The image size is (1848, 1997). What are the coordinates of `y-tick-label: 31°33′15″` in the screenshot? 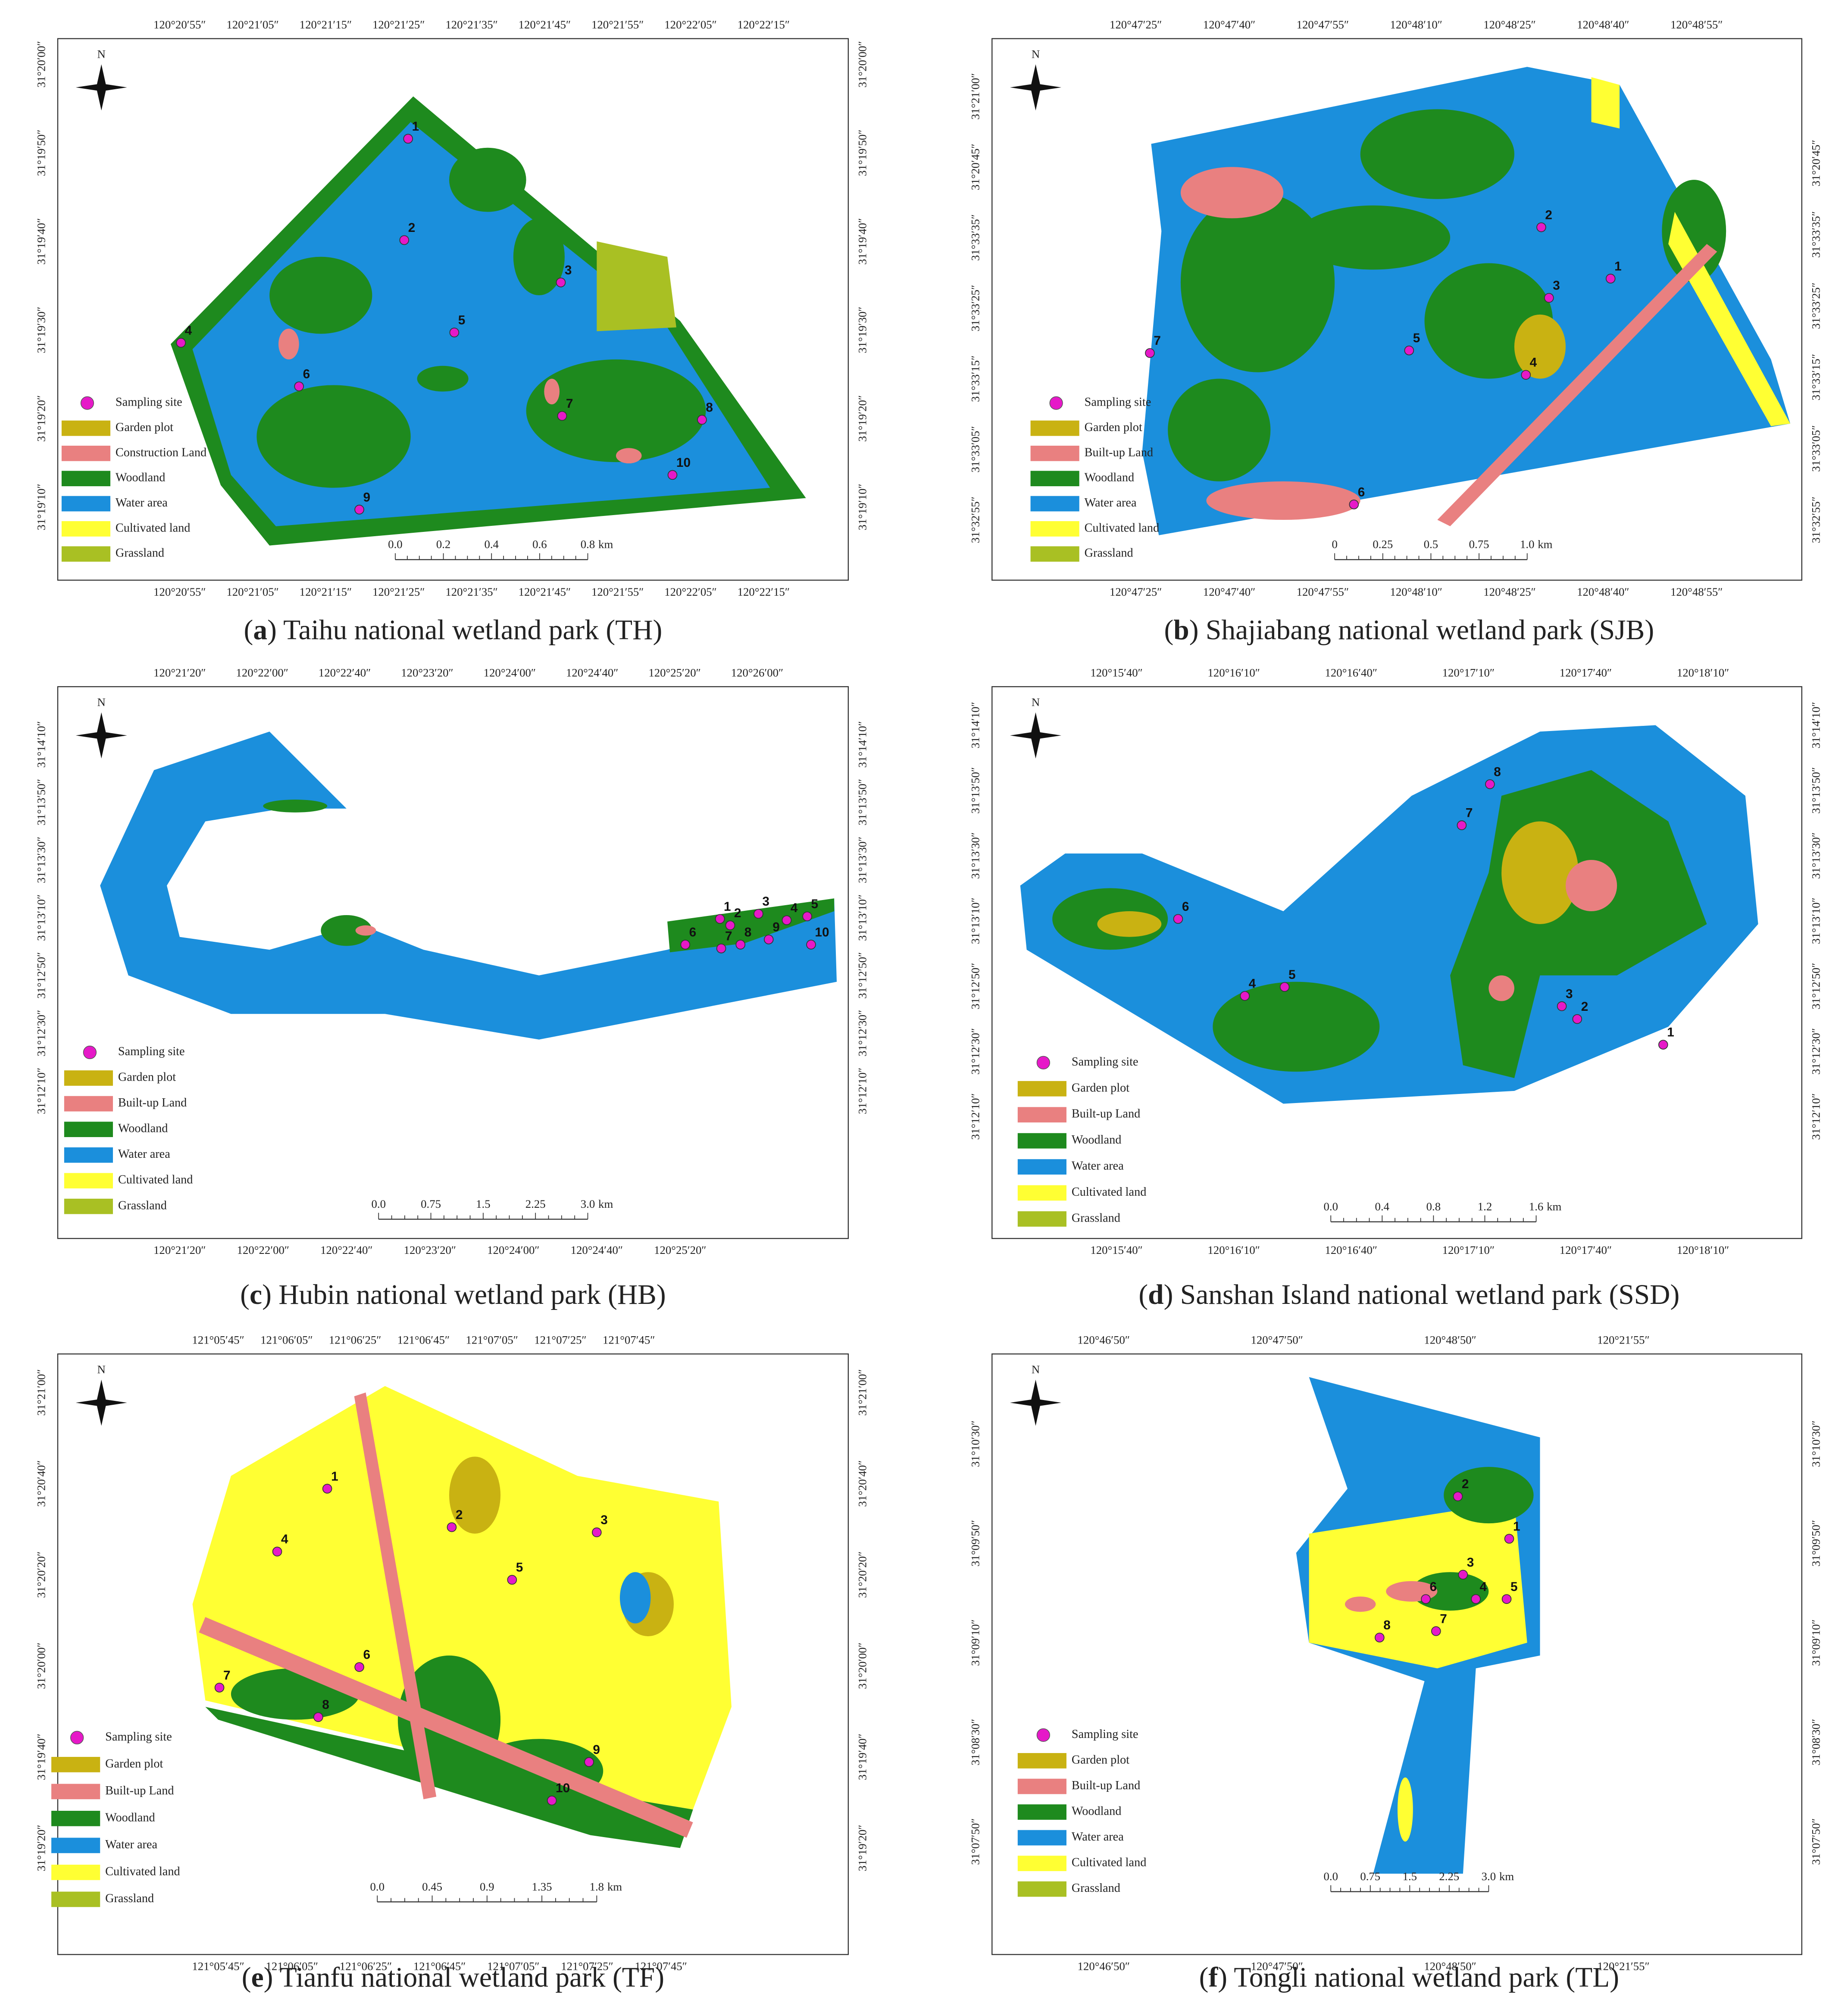 It's located at (975, 379).